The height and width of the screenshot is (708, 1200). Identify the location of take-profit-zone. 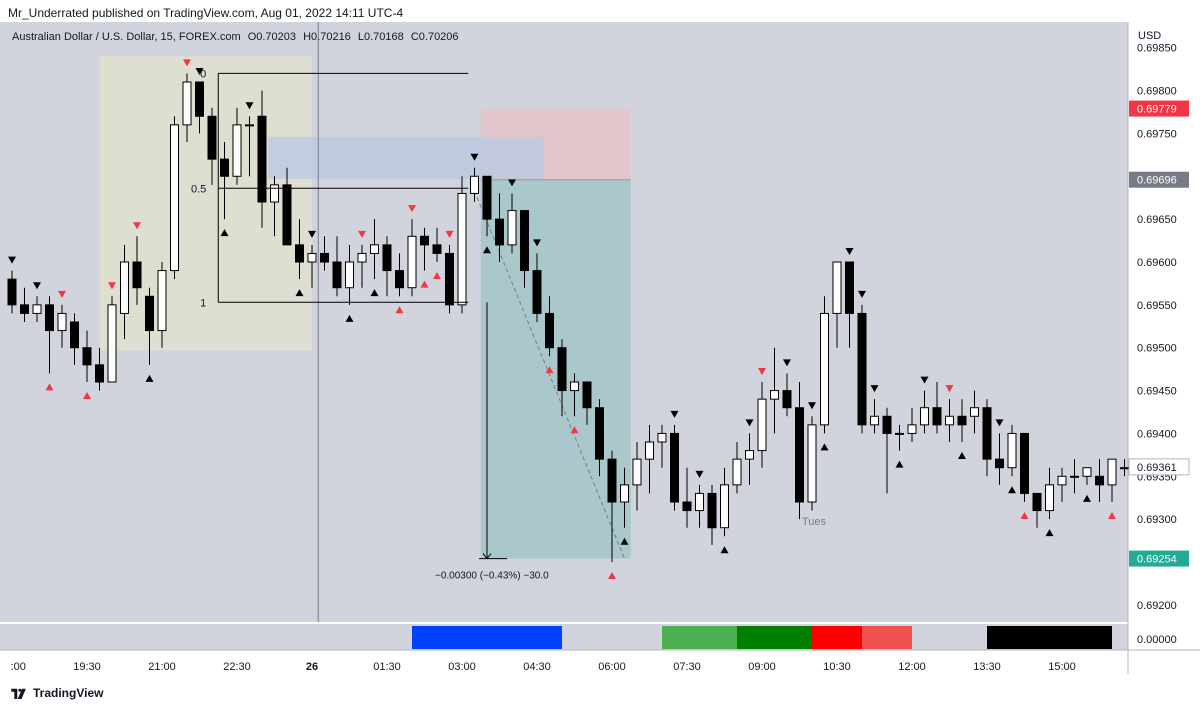
(555, 369).